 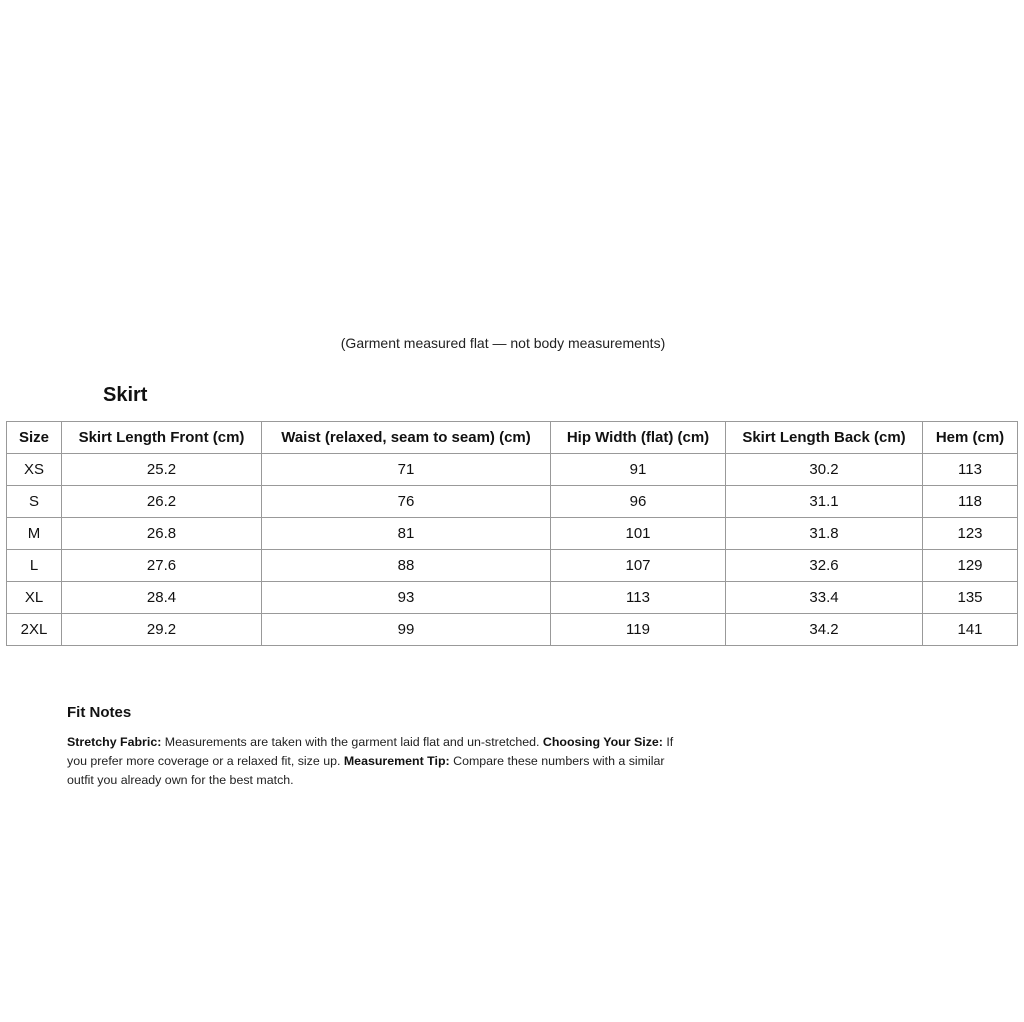 I want to click on measurement-cell: 31.1, so click(x=824, y=501).